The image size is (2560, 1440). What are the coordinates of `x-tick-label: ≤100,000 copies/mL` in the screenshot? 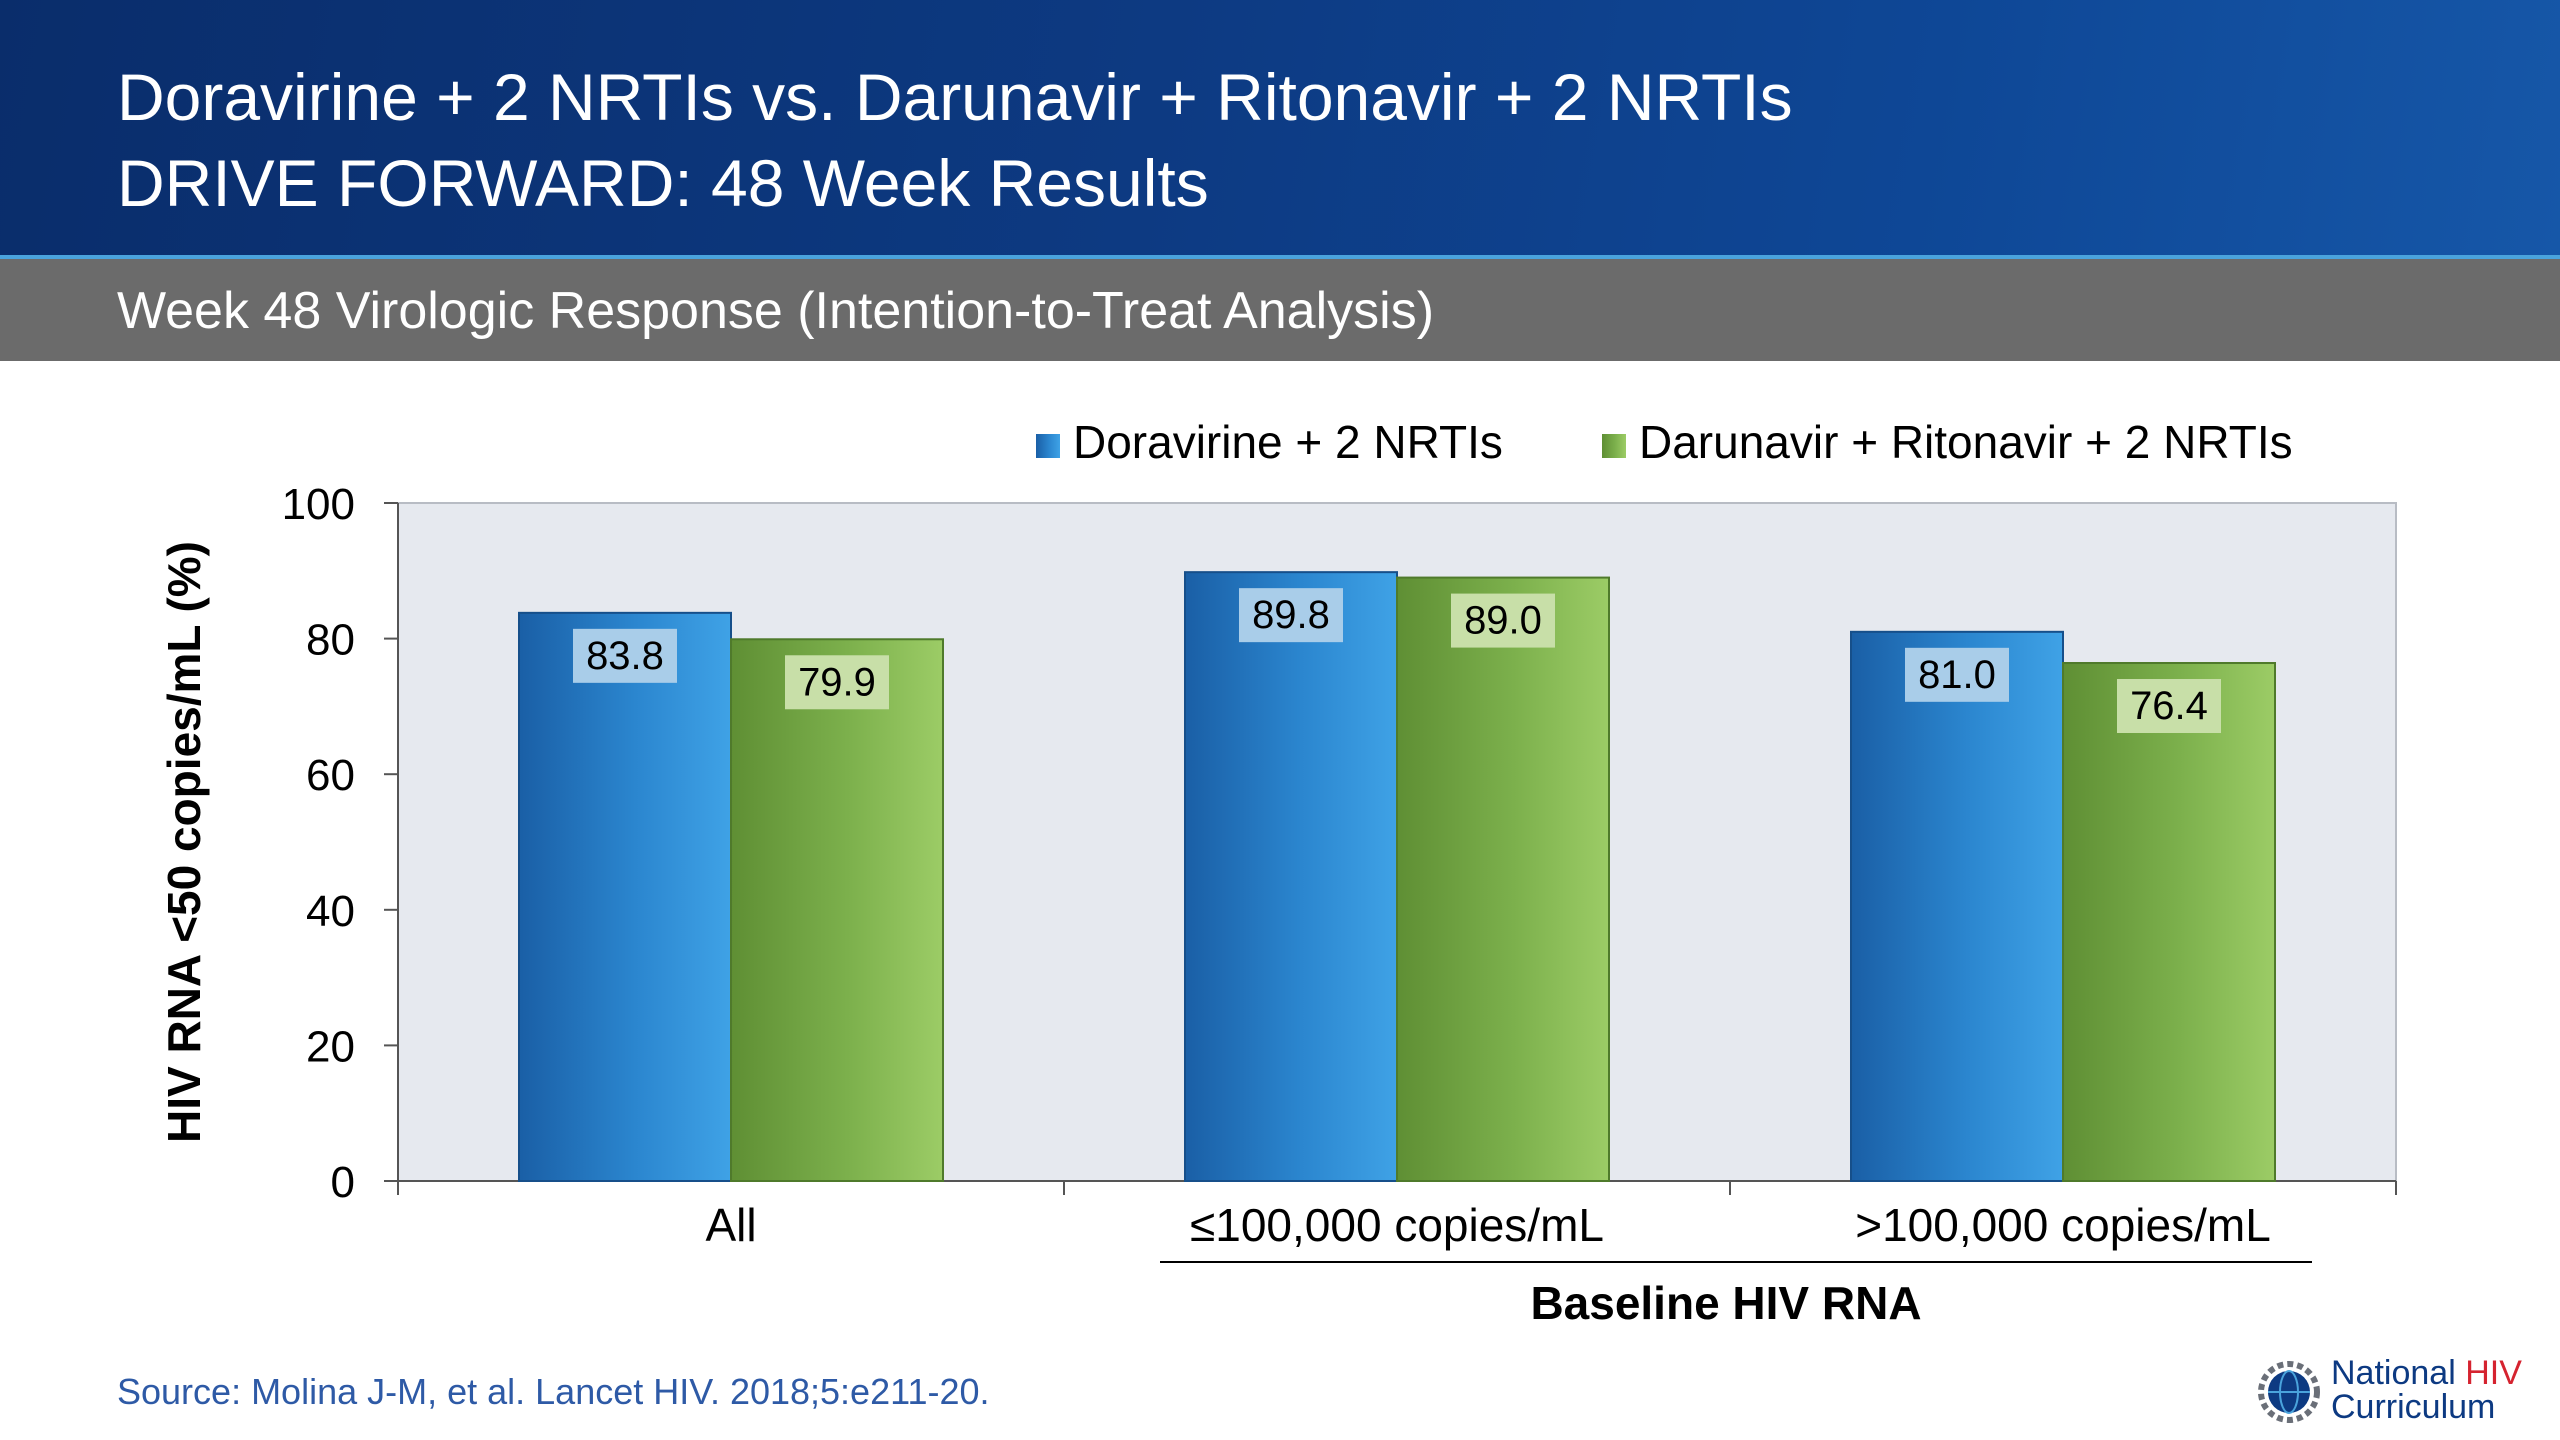 It's located at (1397, 1225).